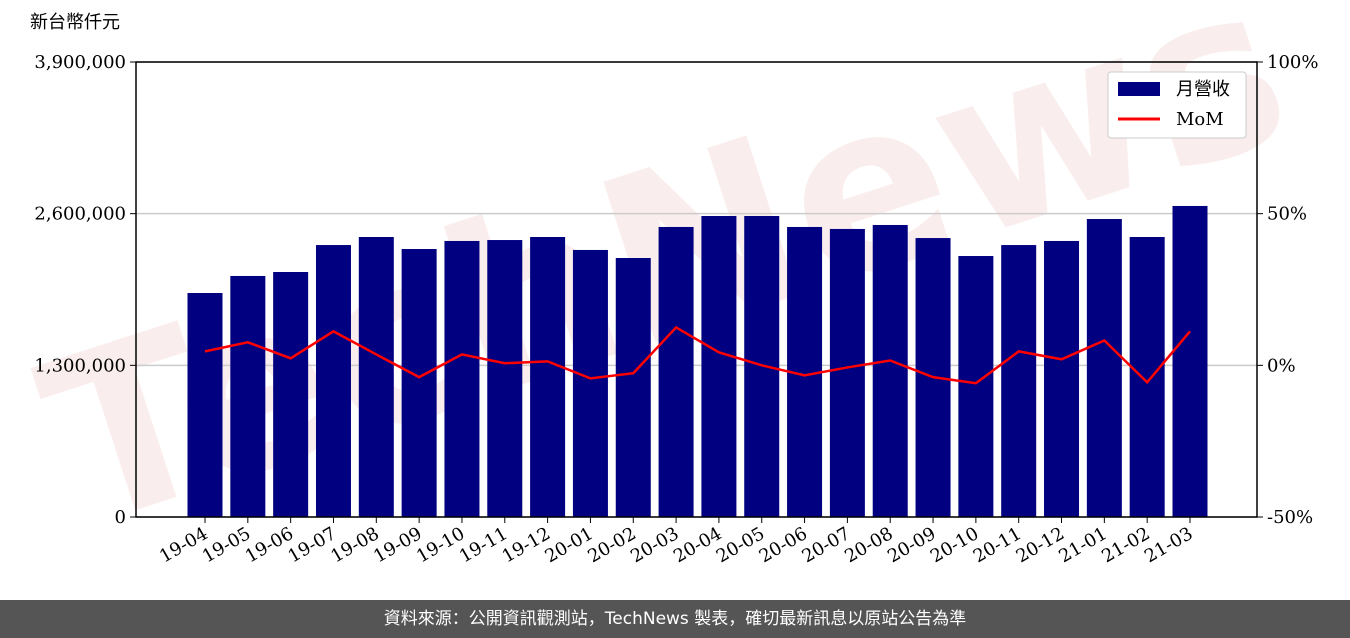 This screenshot has height=638, width=1350. I want to click on x-tick-label: 19-09, so click(397, 545).